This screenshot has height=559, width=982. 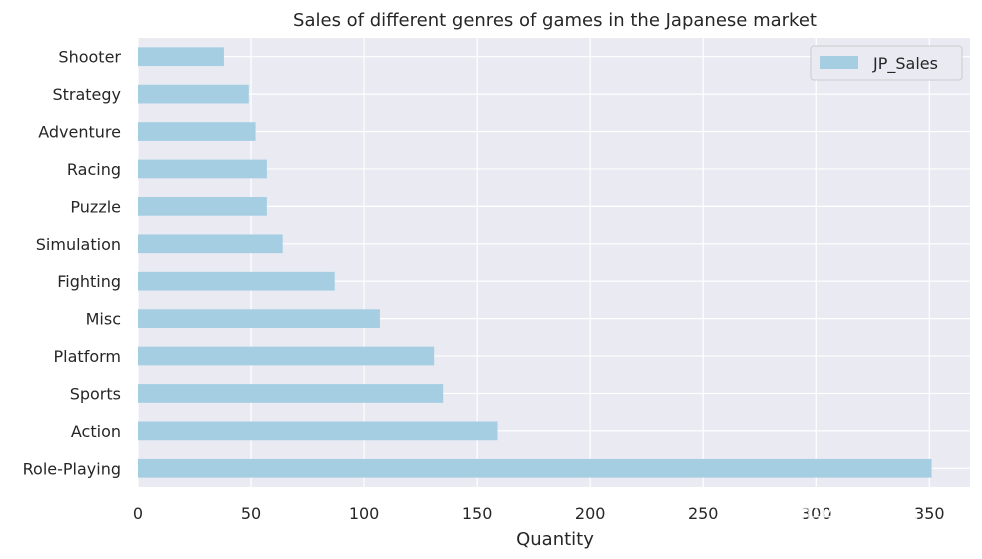 What do you see at coordinates (555, 539) in the screenshot?
I see `x-axis-label: Quantity` at bounding box center [555, 539].